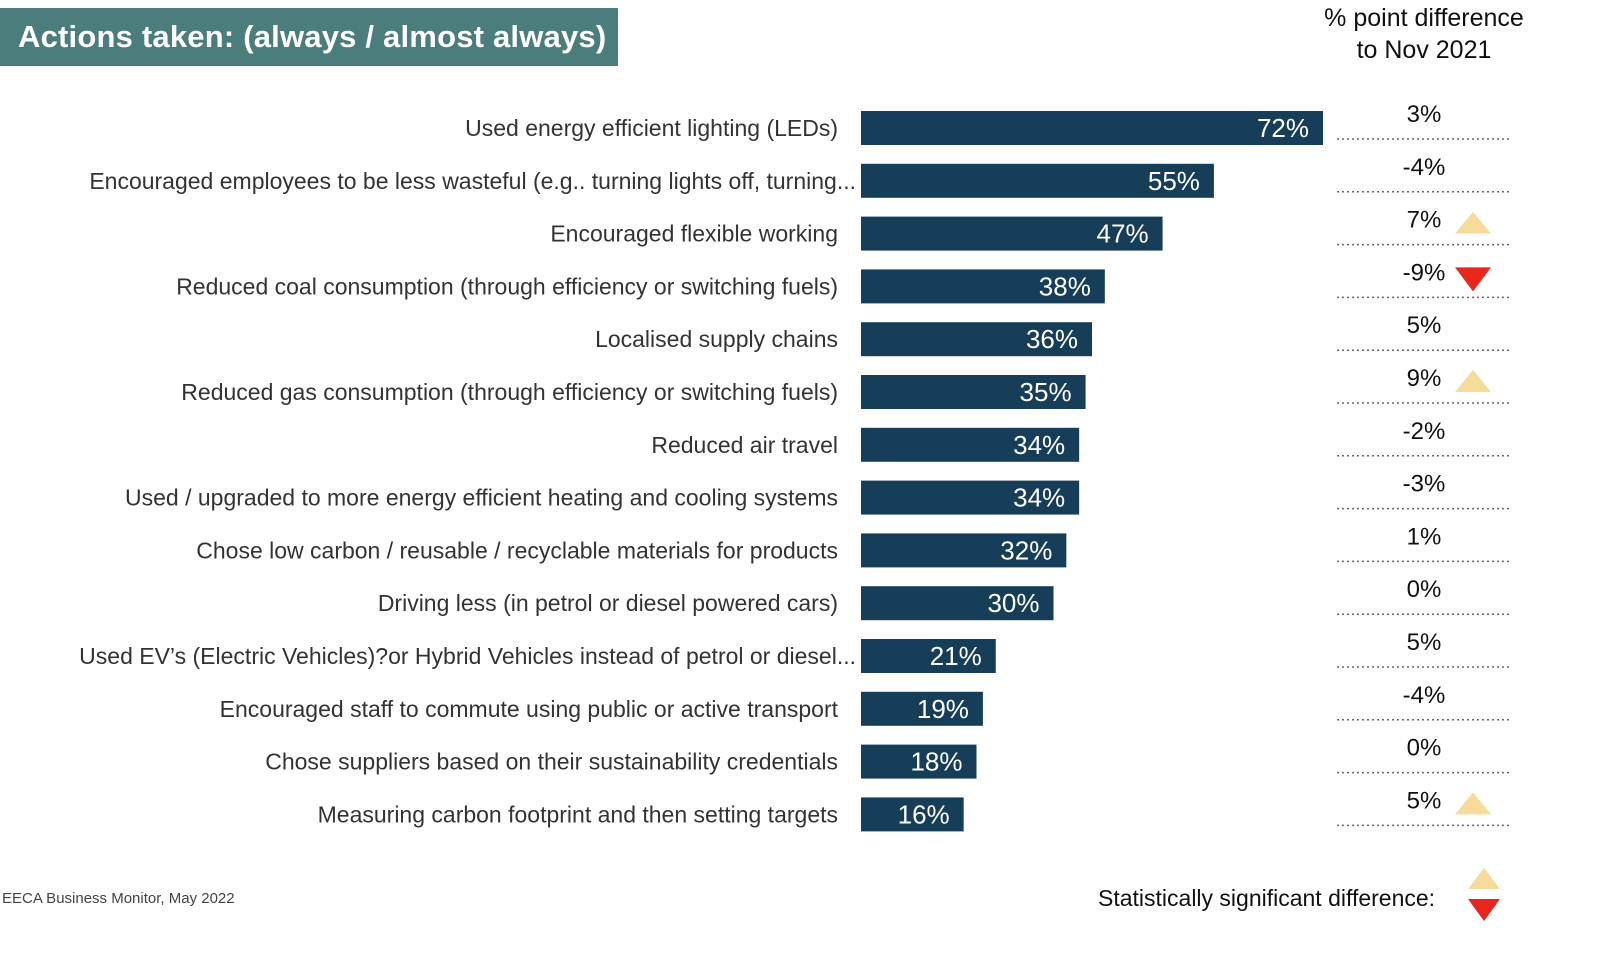 The height and width of the screenshot is (965, 1600). Describe the element at coordinates (1065, 286) in the screenshot. I see `bar-value-label: 38%` at that location.